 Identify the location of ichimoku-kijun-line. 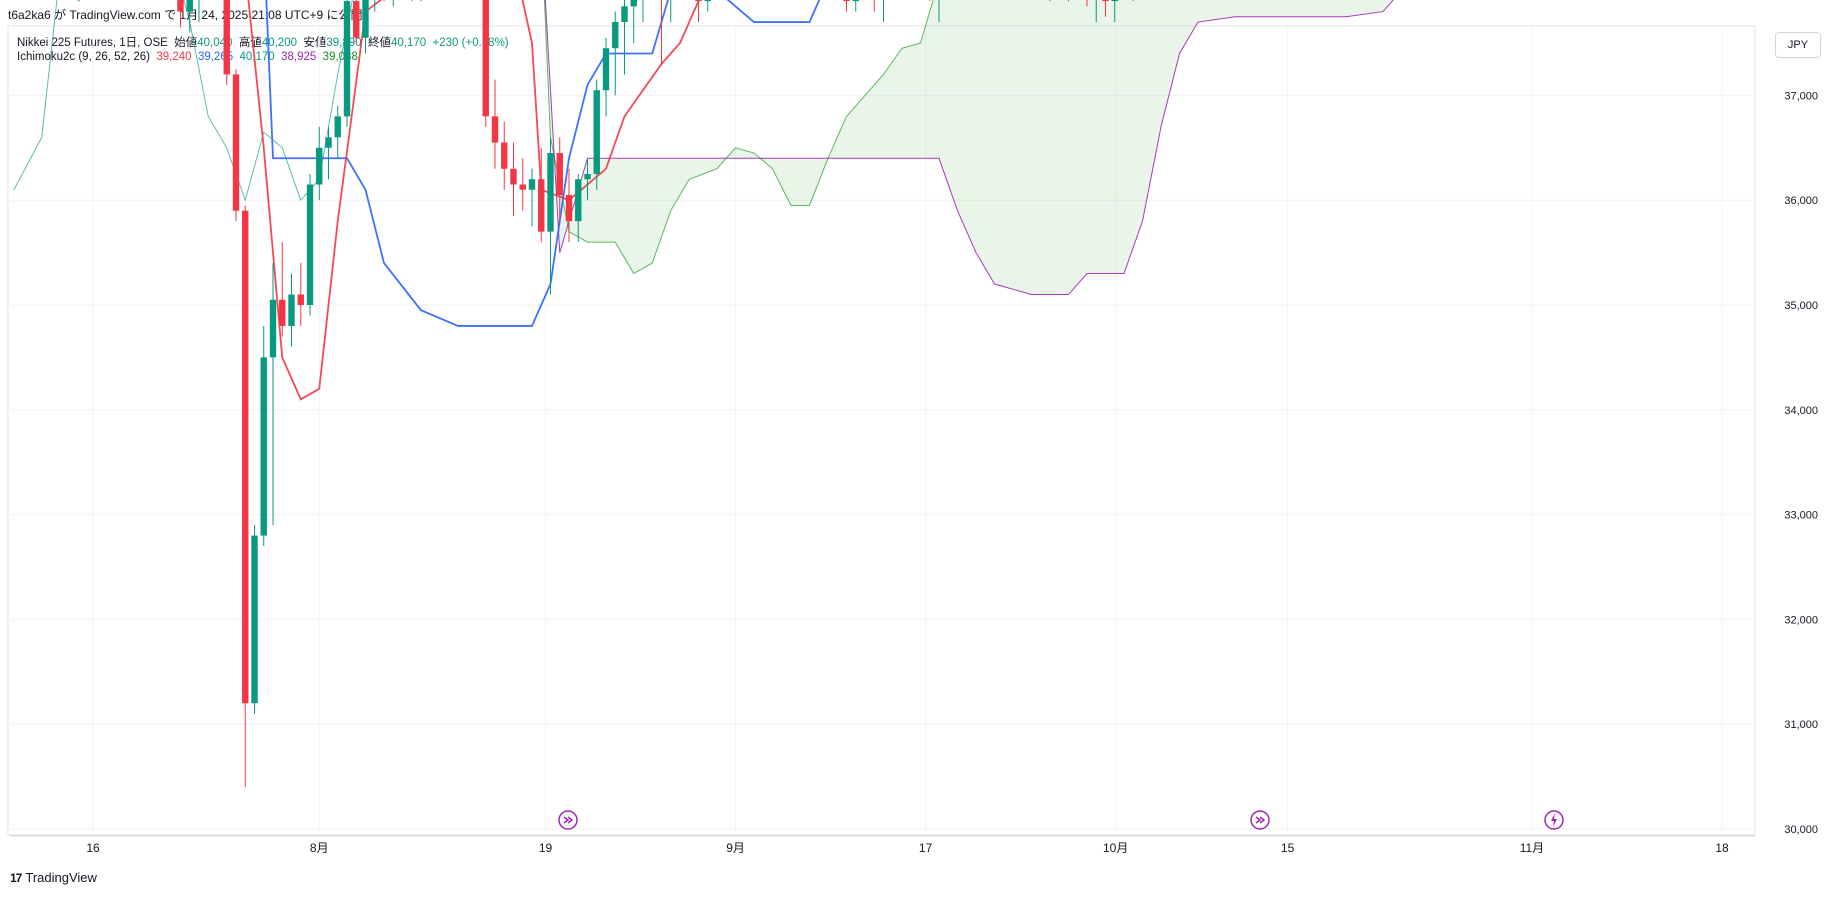
(543, 163).